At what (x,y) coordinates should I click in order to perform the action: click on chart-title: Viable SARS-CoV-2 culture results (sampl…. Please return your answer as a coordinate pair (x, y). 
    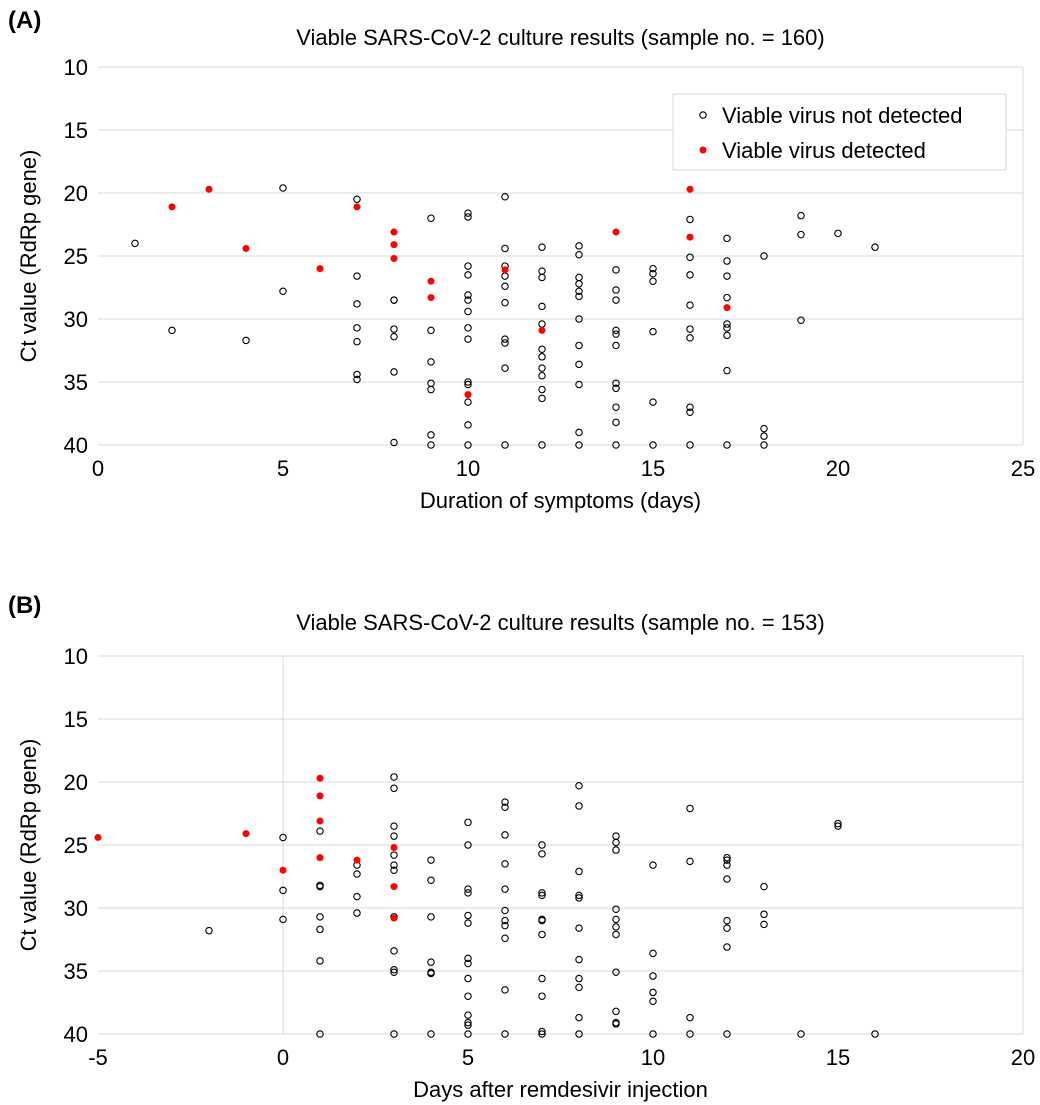
    Looking at the image, I should click on (560, 622).